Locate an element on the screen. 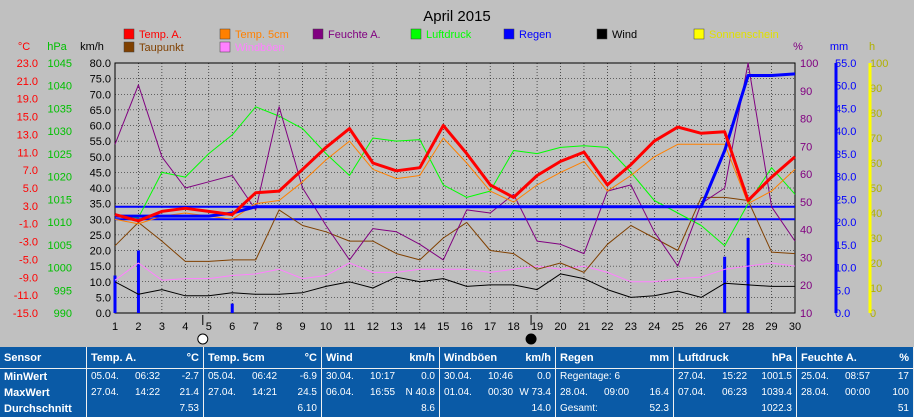  sun-axis-tick: 50 is located at coordinates (876, 189).